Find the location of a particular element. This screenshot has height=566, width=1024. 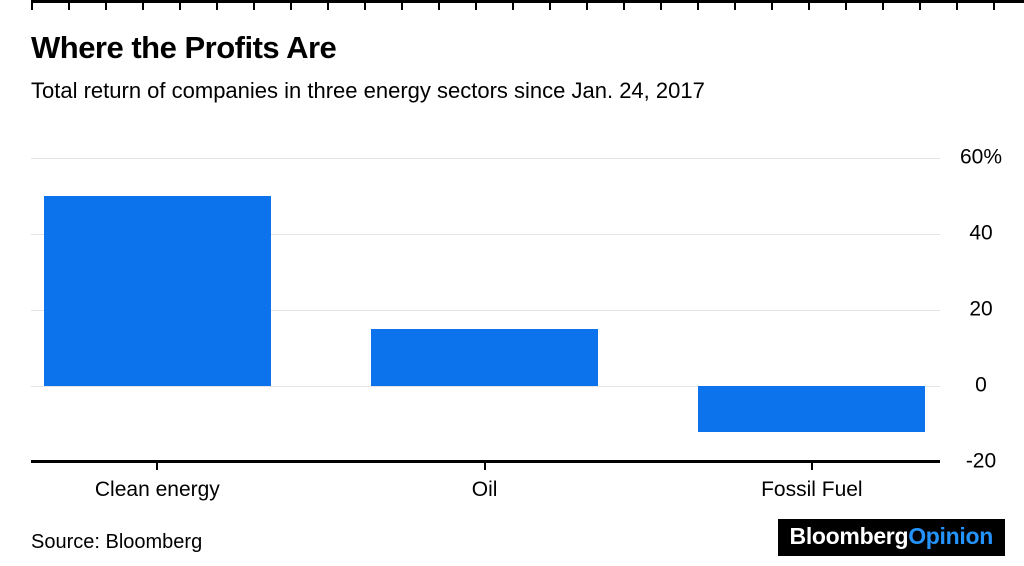

brand-logo: Bloomberg Opinion is located at coordinates (891, 537).